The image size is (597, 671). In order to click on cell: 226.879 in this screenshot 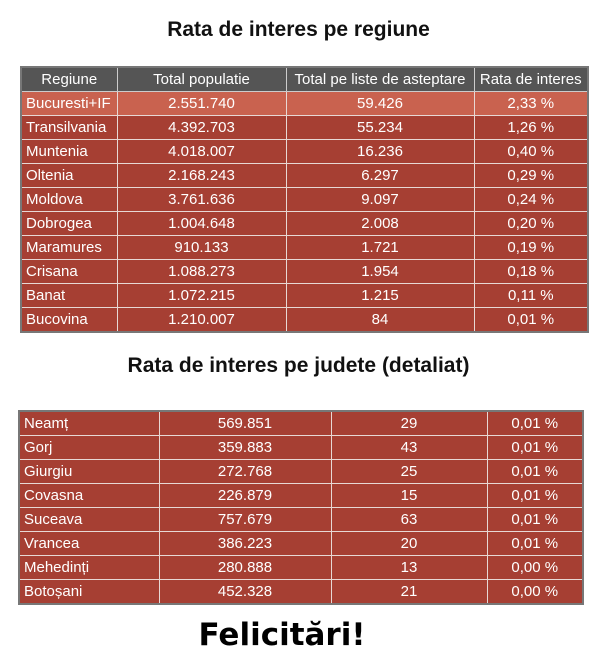, I will do `click(245, 495)`.